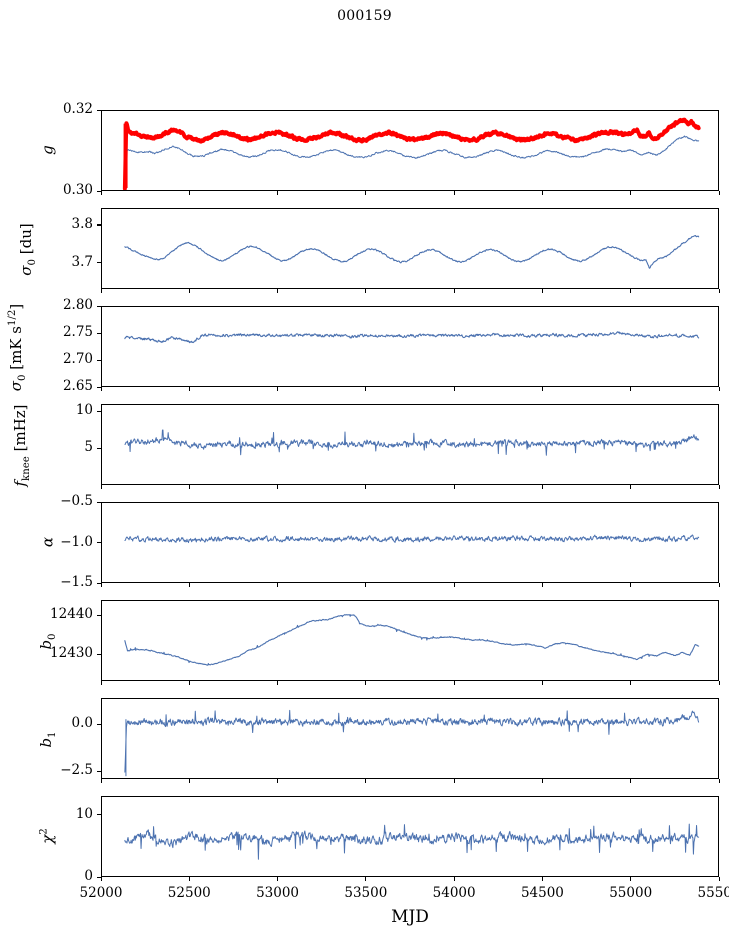 This screenshot has width=729, height=944. I want to click on plot-panel-b0, so click(410, 640).